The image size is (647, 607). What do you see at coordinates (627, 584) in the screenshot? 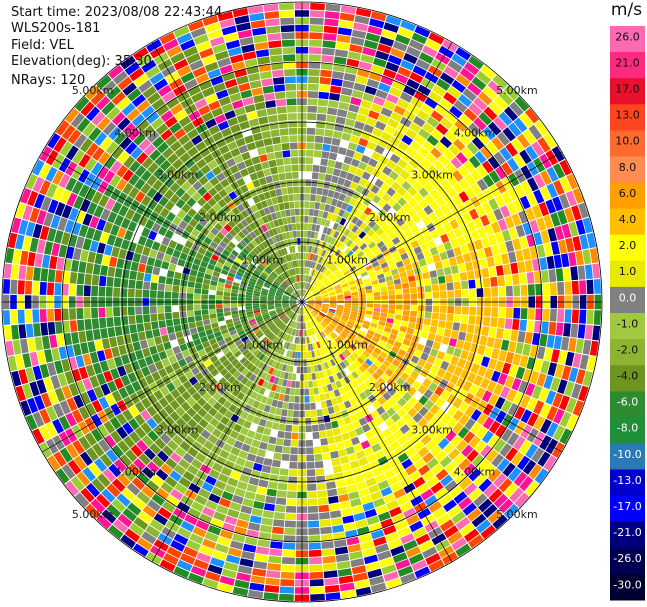
I see `colorbar-tick-label: -30.0` at bounding box center [627, 584].